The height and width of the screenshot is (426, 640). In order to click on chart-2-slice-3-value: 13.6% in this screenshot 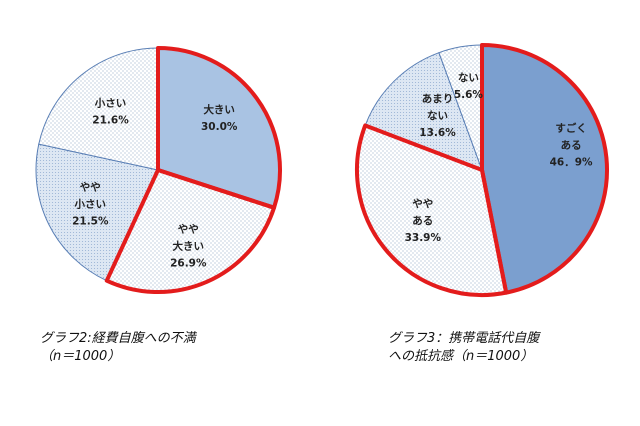, I will do `click(437, 133)`.